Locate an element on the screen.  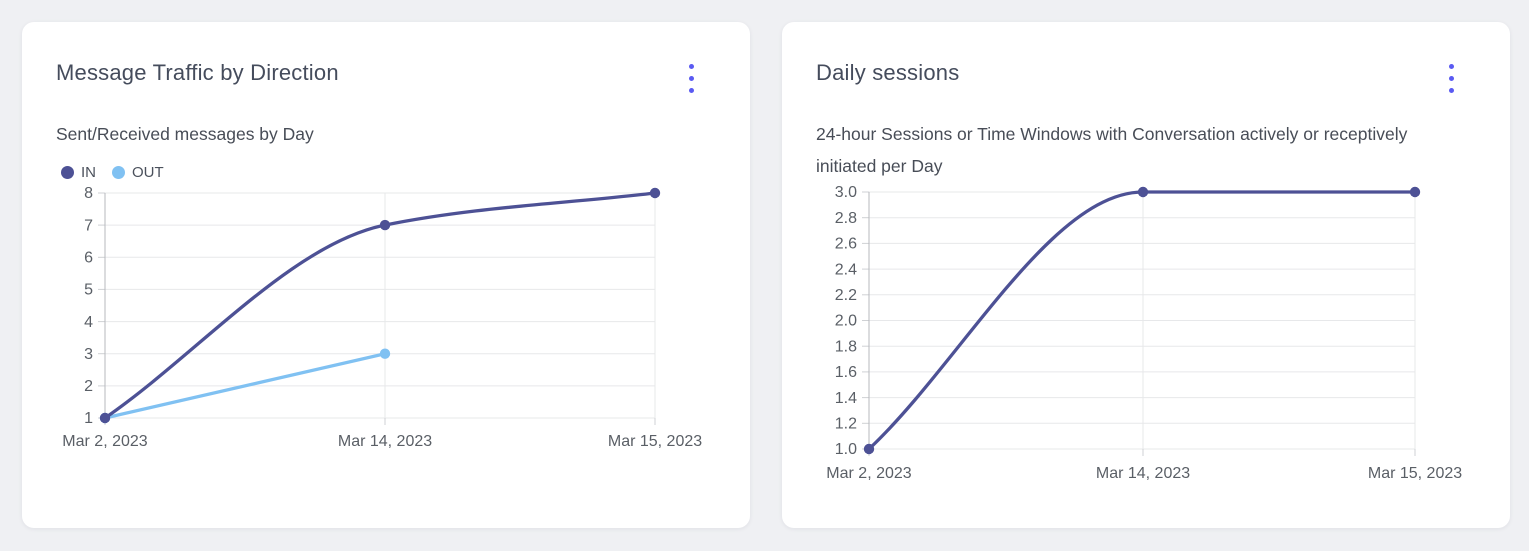
svg-text: 2.2 is located at coordinates (846, 295).